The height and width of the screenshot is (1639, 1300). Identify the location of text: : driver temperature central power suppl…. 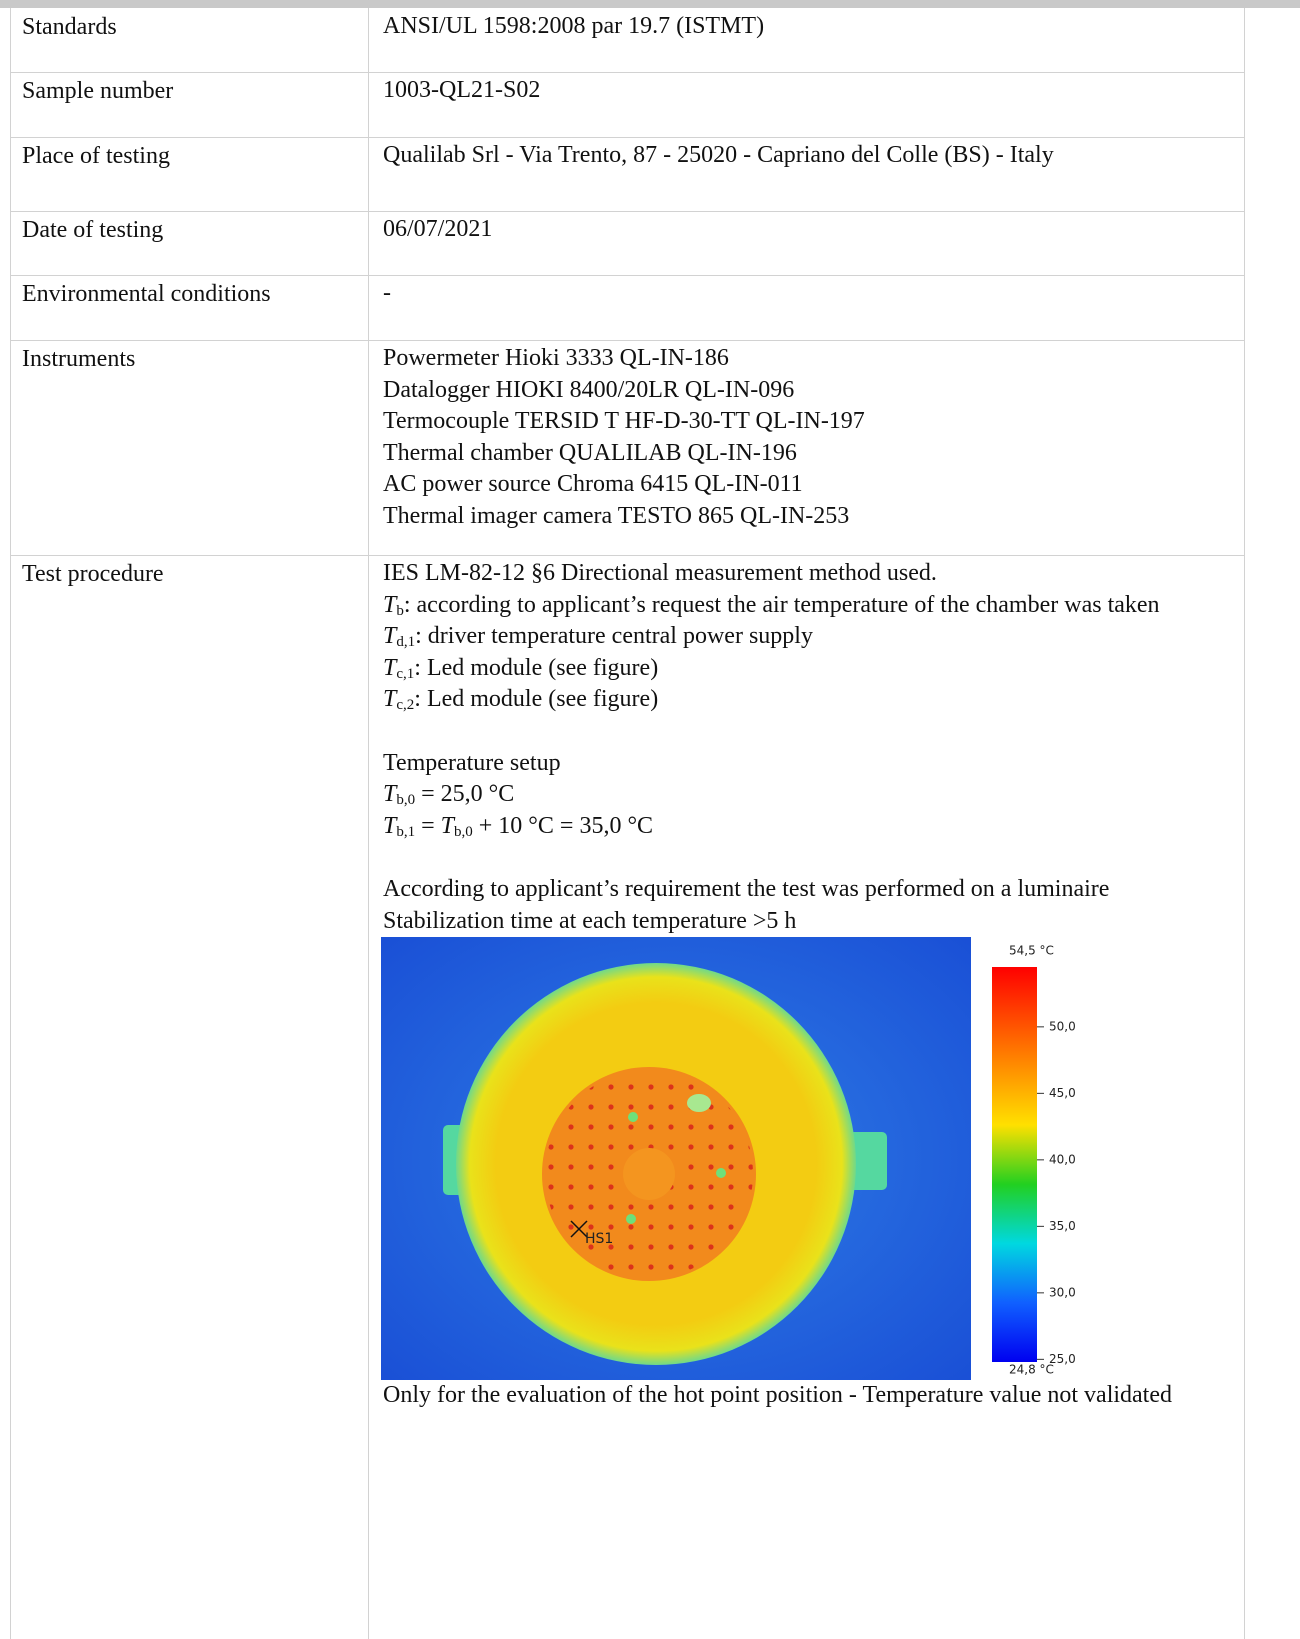
(614, 636).